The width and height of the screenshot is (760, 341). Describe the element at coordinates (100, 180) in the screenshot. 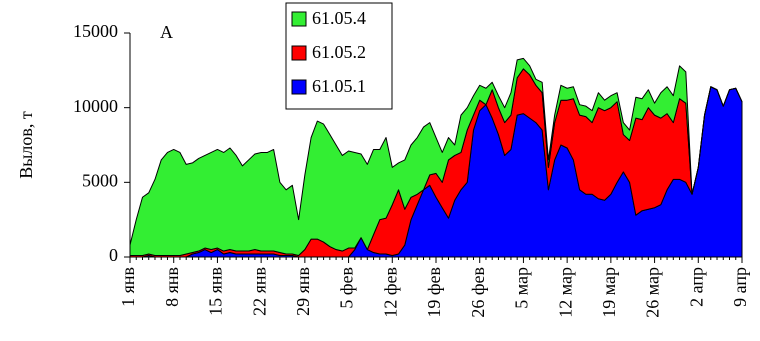

I see `y-tick-label: 5000` at that location.